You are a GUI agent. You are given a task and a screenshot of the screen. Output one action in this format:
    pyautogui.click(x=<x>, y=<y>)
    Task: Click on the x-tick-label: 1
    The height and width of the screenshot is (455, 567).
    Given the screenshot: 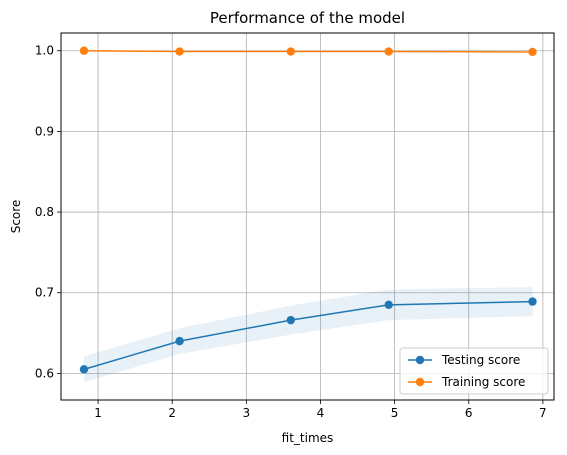 What is the action you would take?
    pyautogui.click(x=98, y=413)
    